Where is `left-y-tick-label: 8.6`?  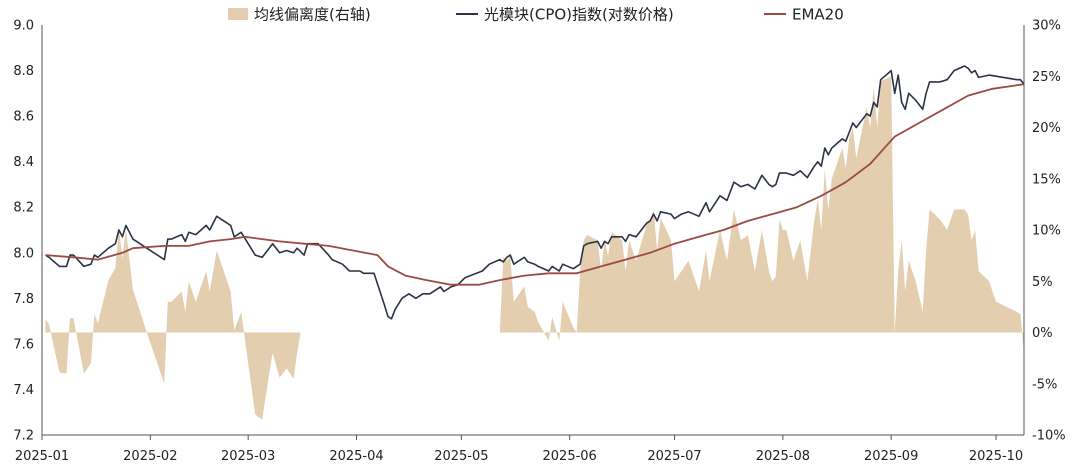
left-y-tick-label: 8.6 is located at coordinates (23, 117).